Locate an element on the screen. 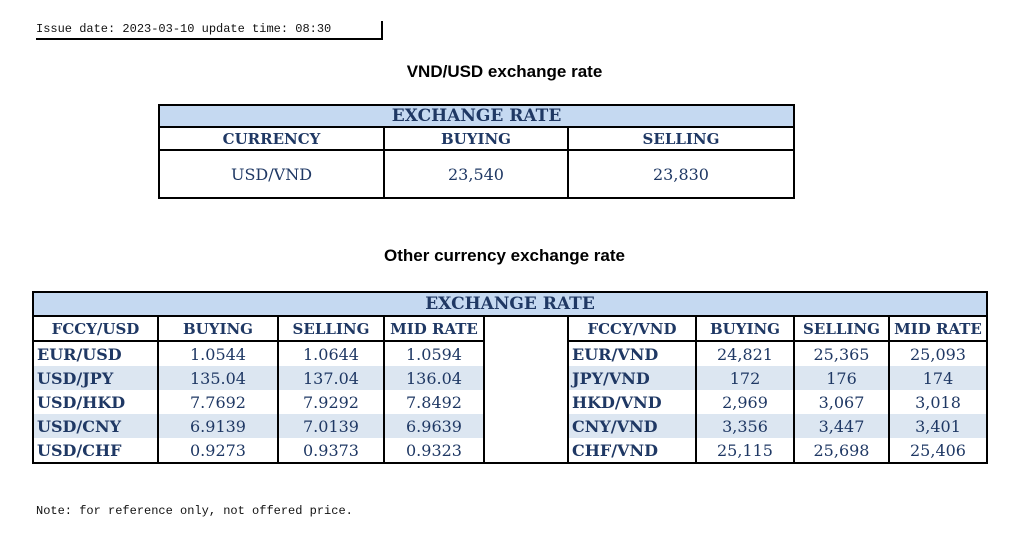 This screenshot has height=538, width=1009. rate-cell: 7.0139 is located at coordinates (331, 426).